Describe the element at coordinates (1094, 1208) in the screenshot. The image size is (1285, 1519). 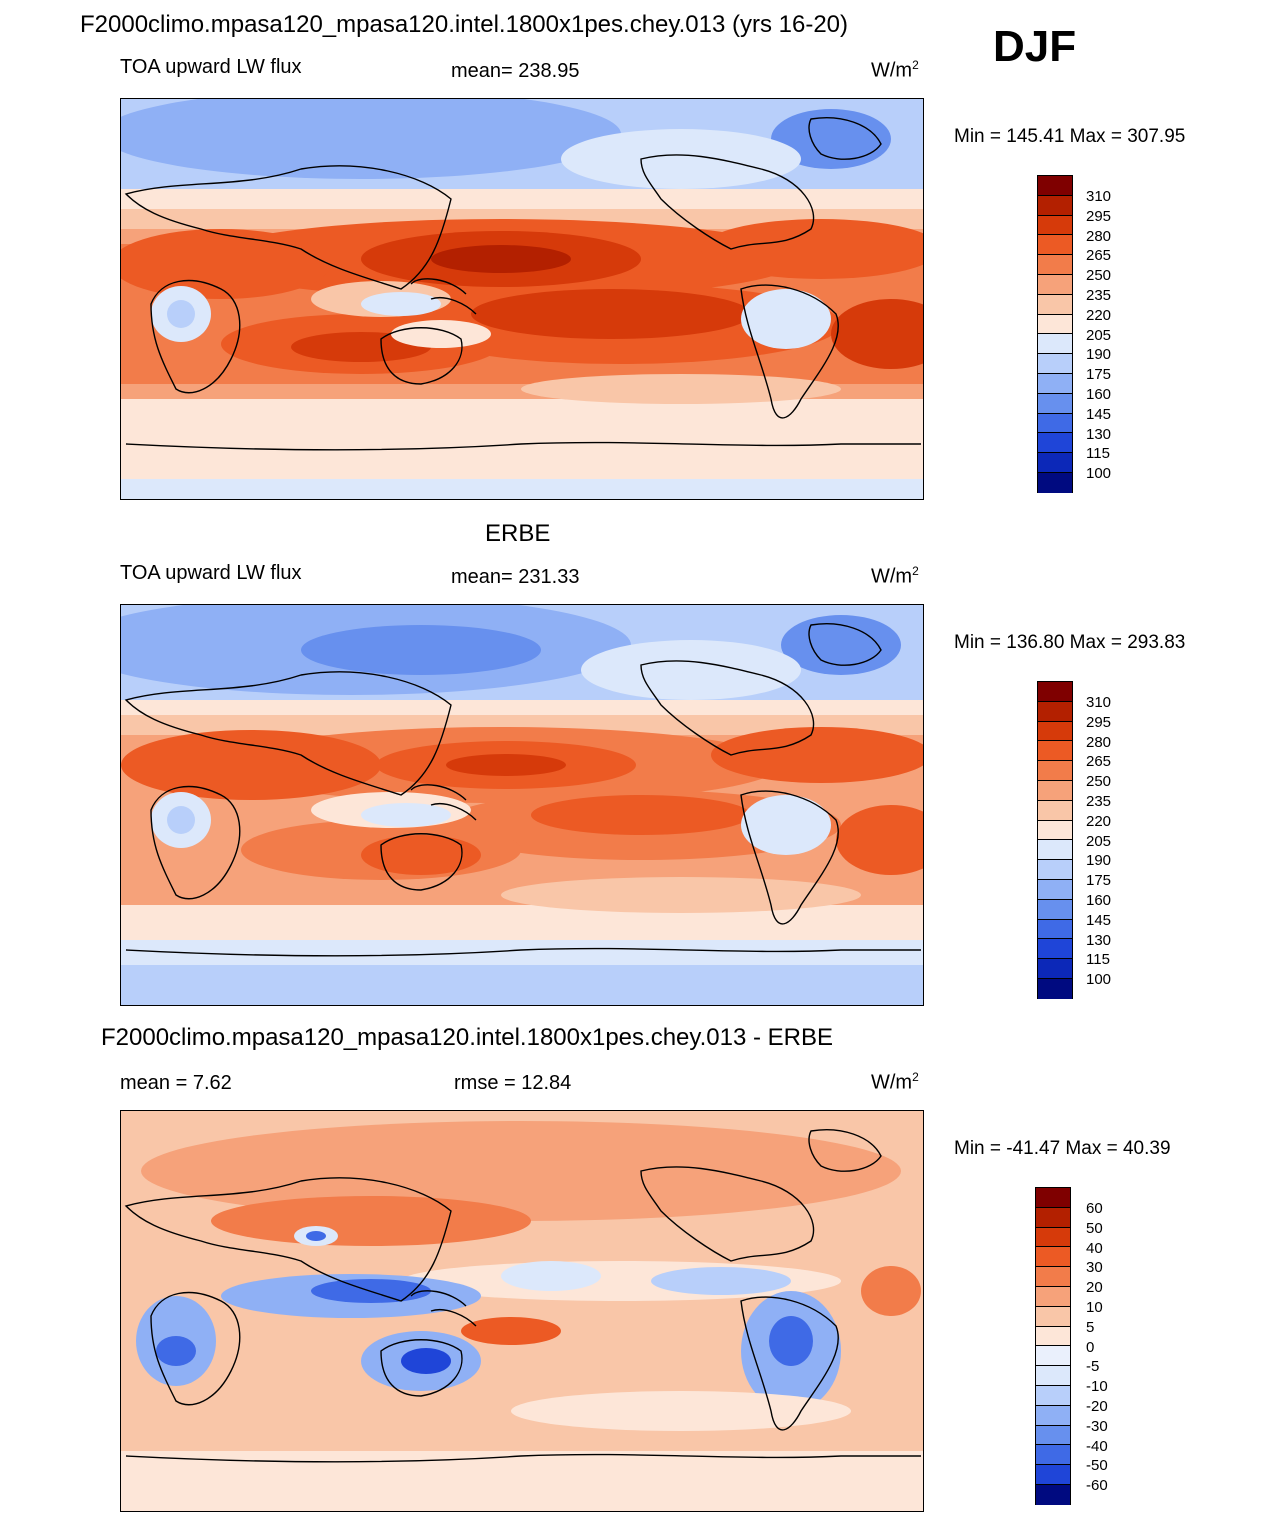
I see `colorbar-tick: 60` at that location.